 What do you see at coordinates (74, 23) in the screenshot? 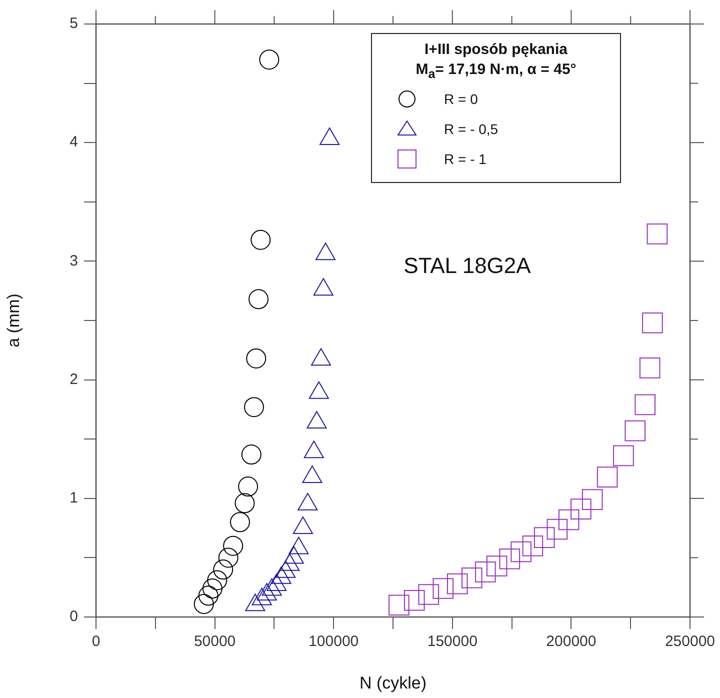
I see `y-tick-label: 5` at bounding box center [74, 23].